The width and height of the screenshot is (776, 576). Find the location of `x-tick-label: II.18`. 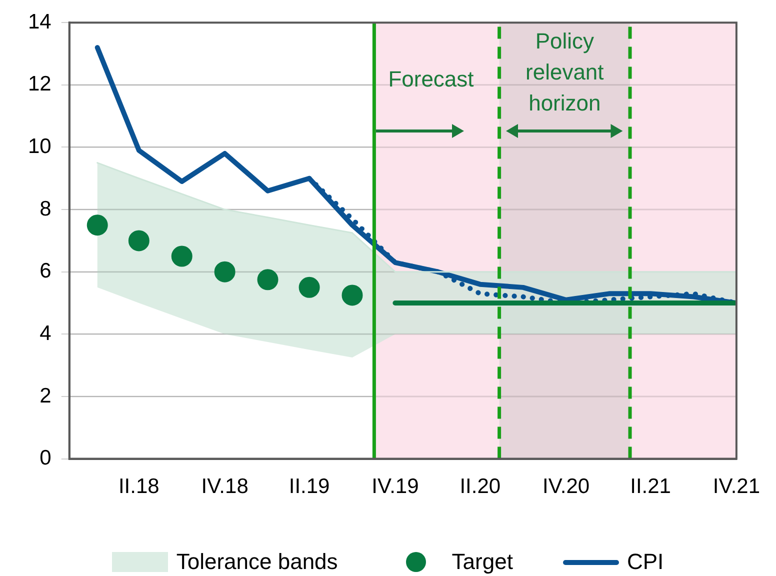

x-tick-label: II.18 is located at coordinates (139, 486).